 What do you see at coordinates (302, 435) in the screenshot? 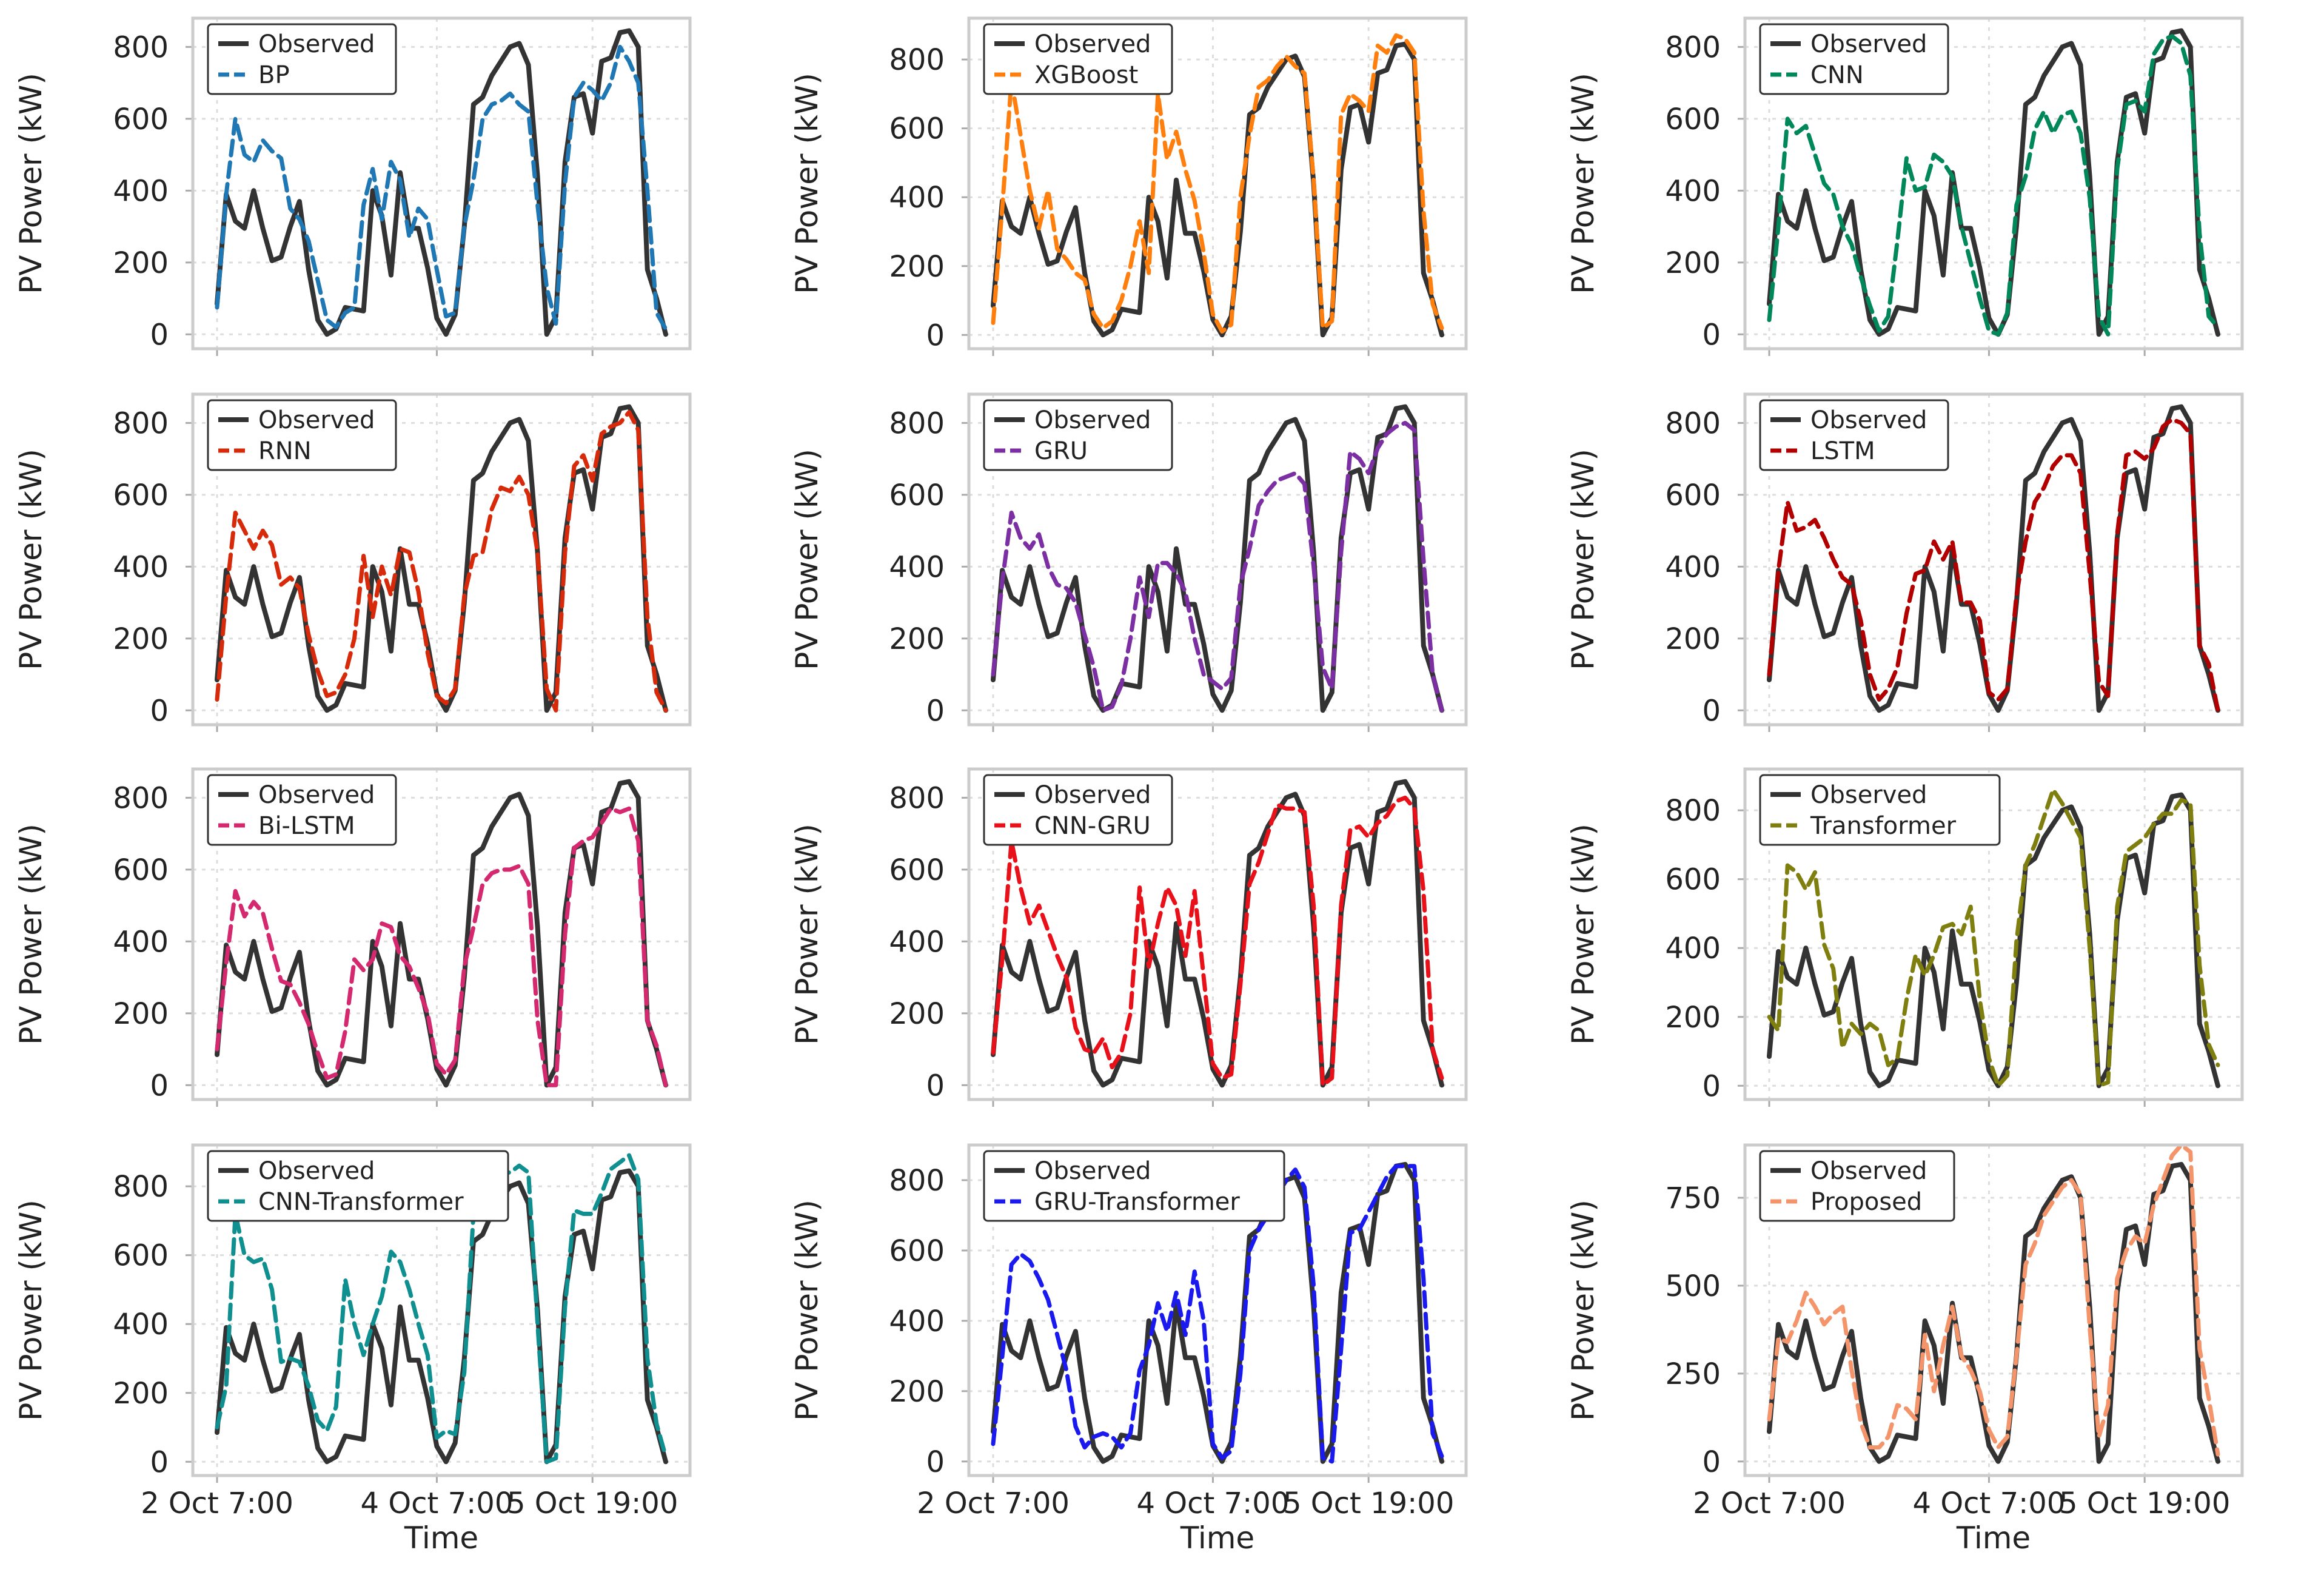
I see `legend: Observed RNN` at bounding box center [302, 435].